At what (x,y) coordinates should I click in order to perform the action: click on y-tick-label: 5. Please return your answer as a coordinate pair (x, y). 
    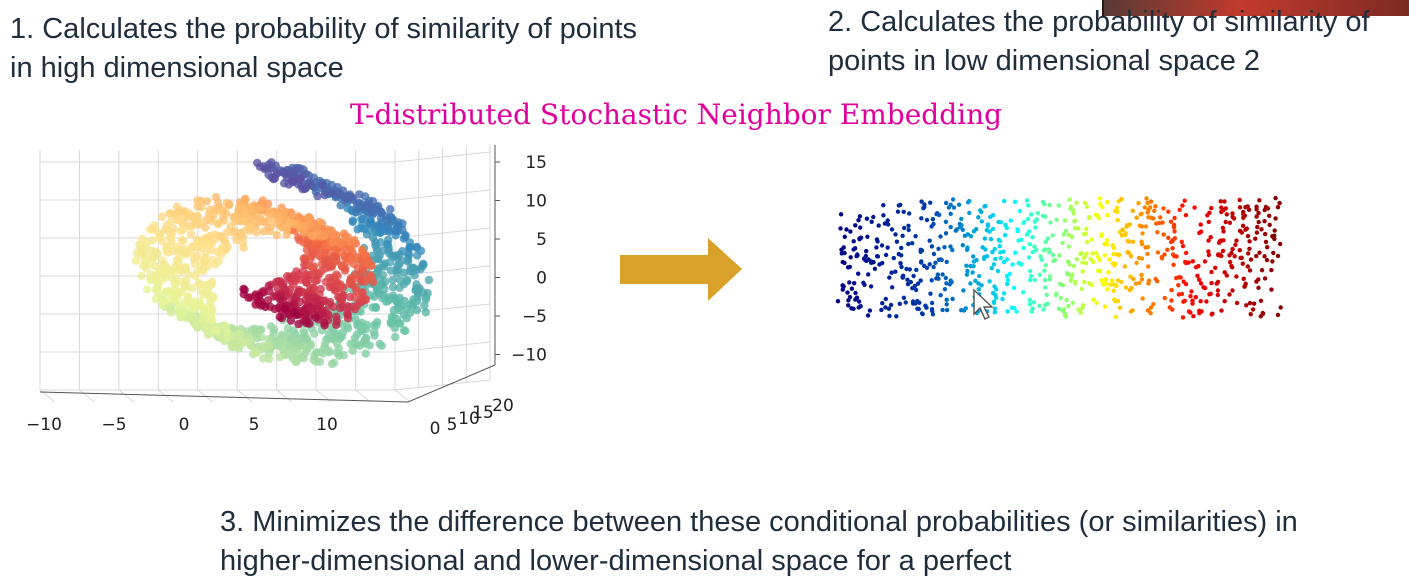
    Looking at the image, I should click on (452, 425).